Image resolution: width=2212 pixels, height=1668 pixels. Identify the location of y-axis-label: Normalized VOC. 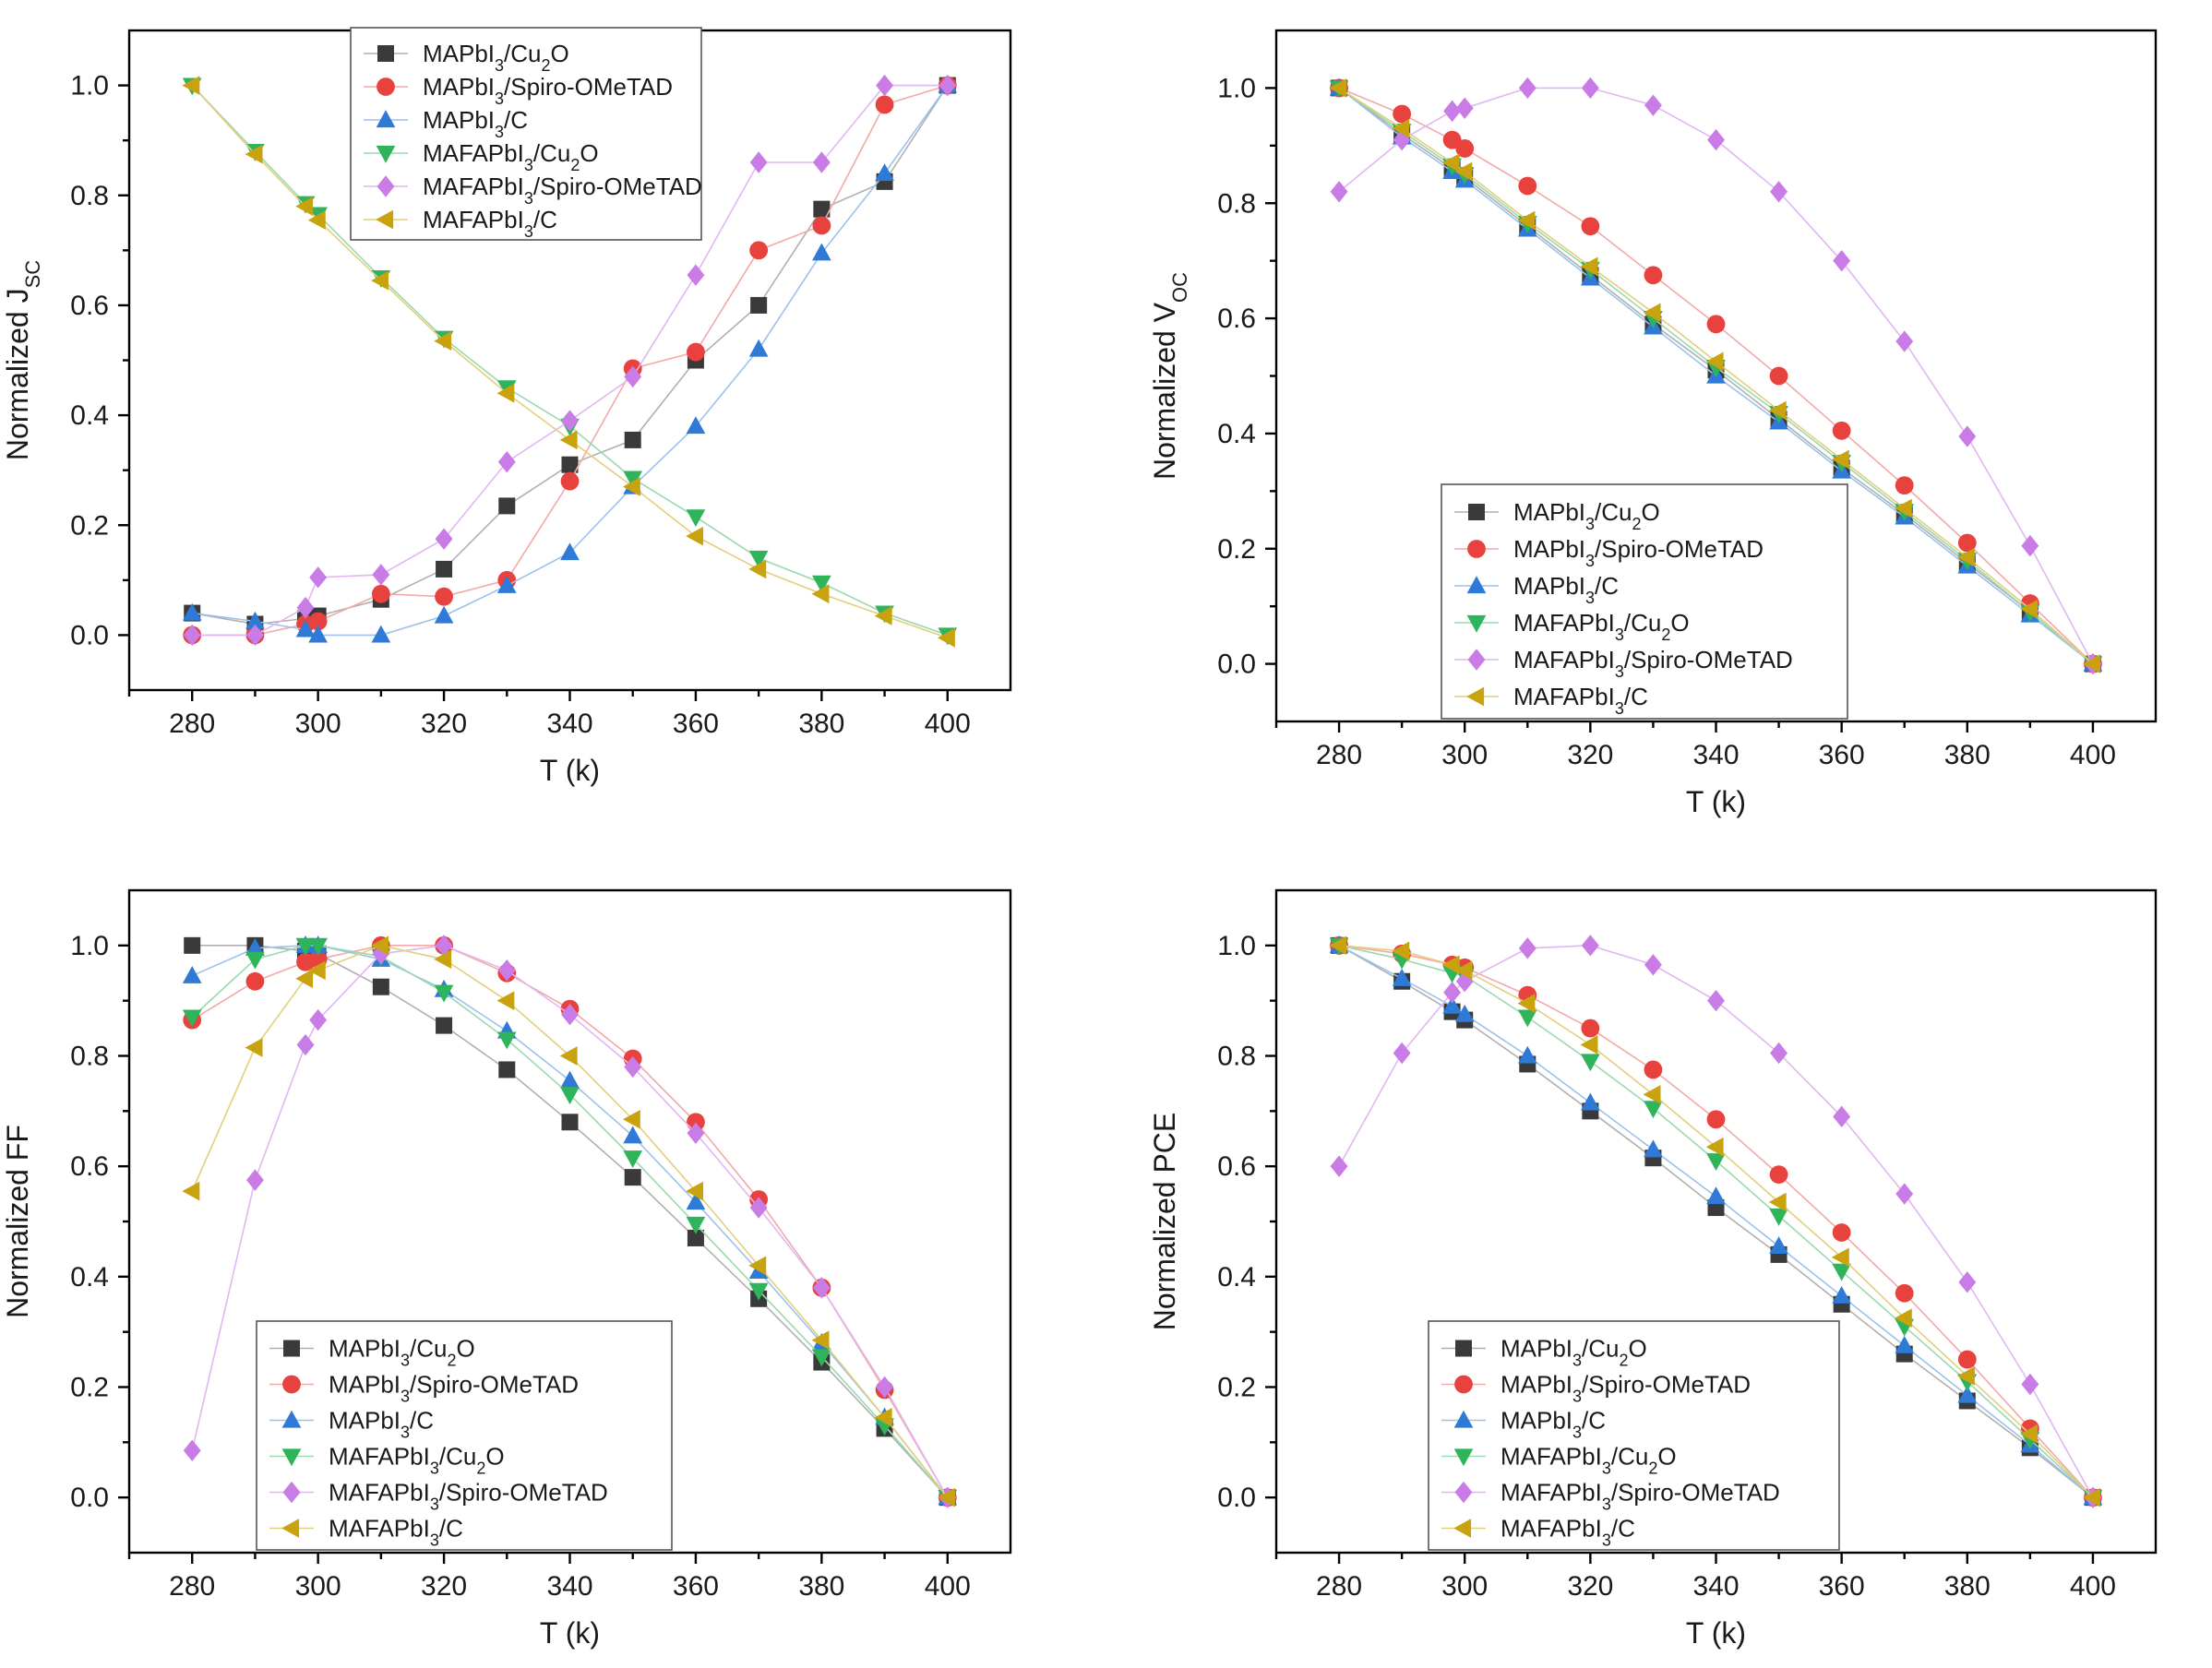
(1169, 376).